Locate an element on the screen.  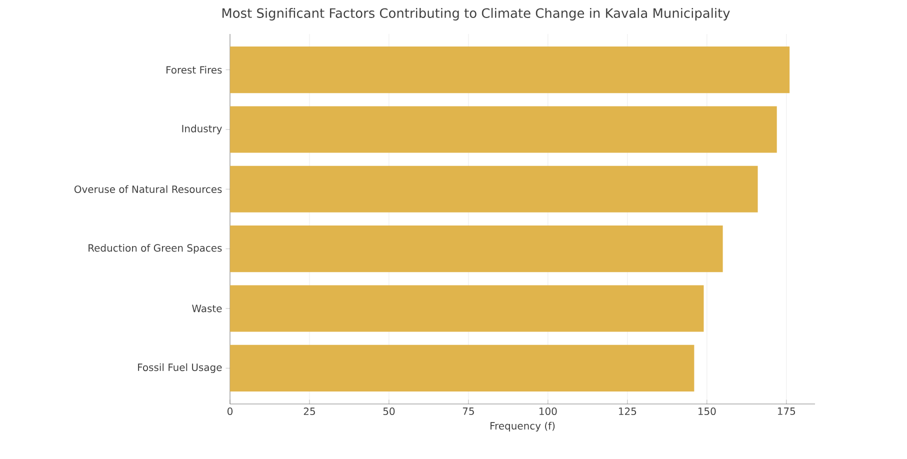
y-tick-label: Waste is located at coordinates (207, 308).